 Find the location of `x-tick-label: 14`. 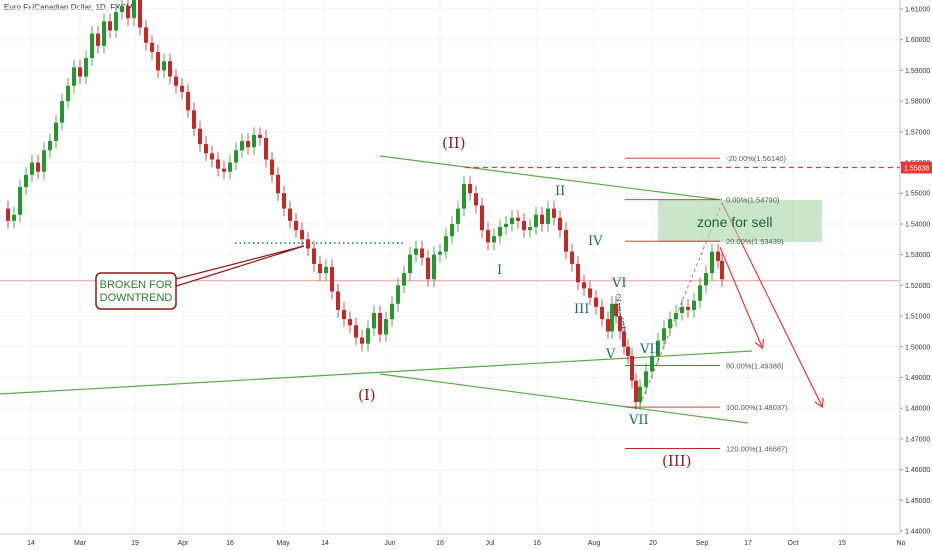

x-tick-label: 14 is located at coordinates (325, 543).